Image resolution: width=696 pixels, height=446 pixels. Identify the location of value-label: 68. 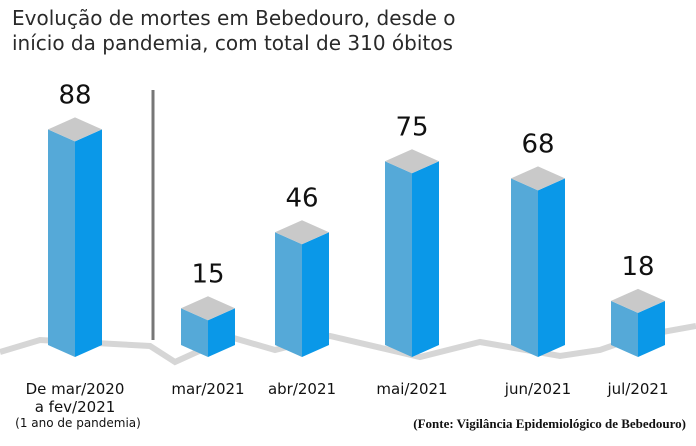
(537, 144).